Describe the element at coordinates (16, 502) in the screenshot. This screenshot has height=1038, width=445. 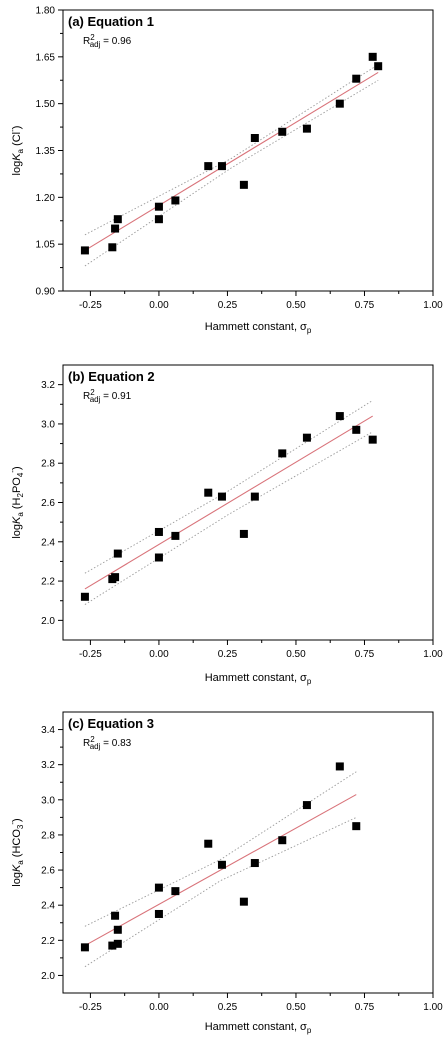
I see `y-axis-title: logKa (H2PO4-)` at that location.